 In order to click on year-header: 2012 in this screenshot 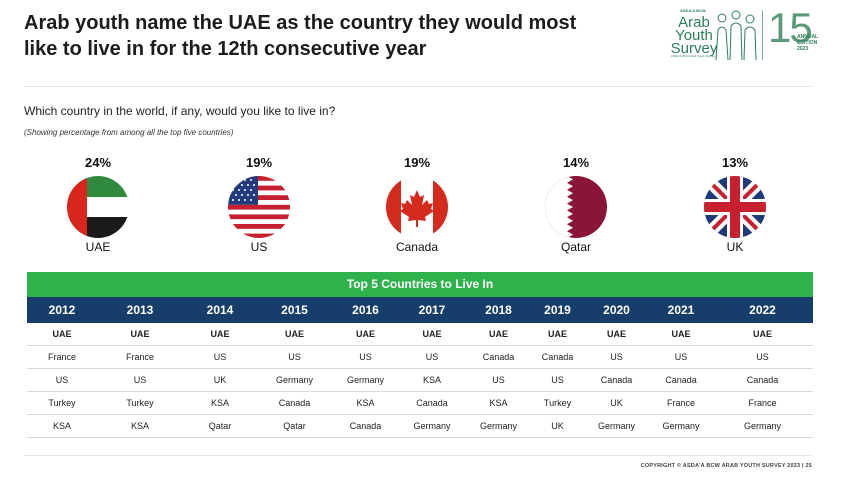, I will do `click(62, 310)`.